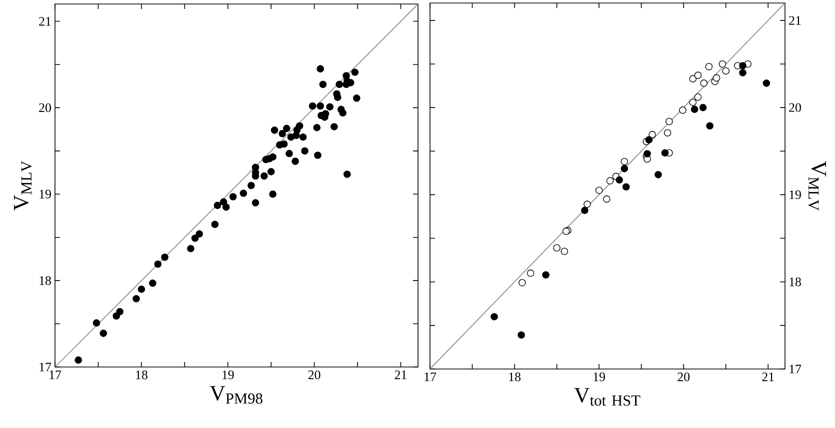 The image size is (835, 428). I want to click on y-tick-label: 18, so click(45, 280).